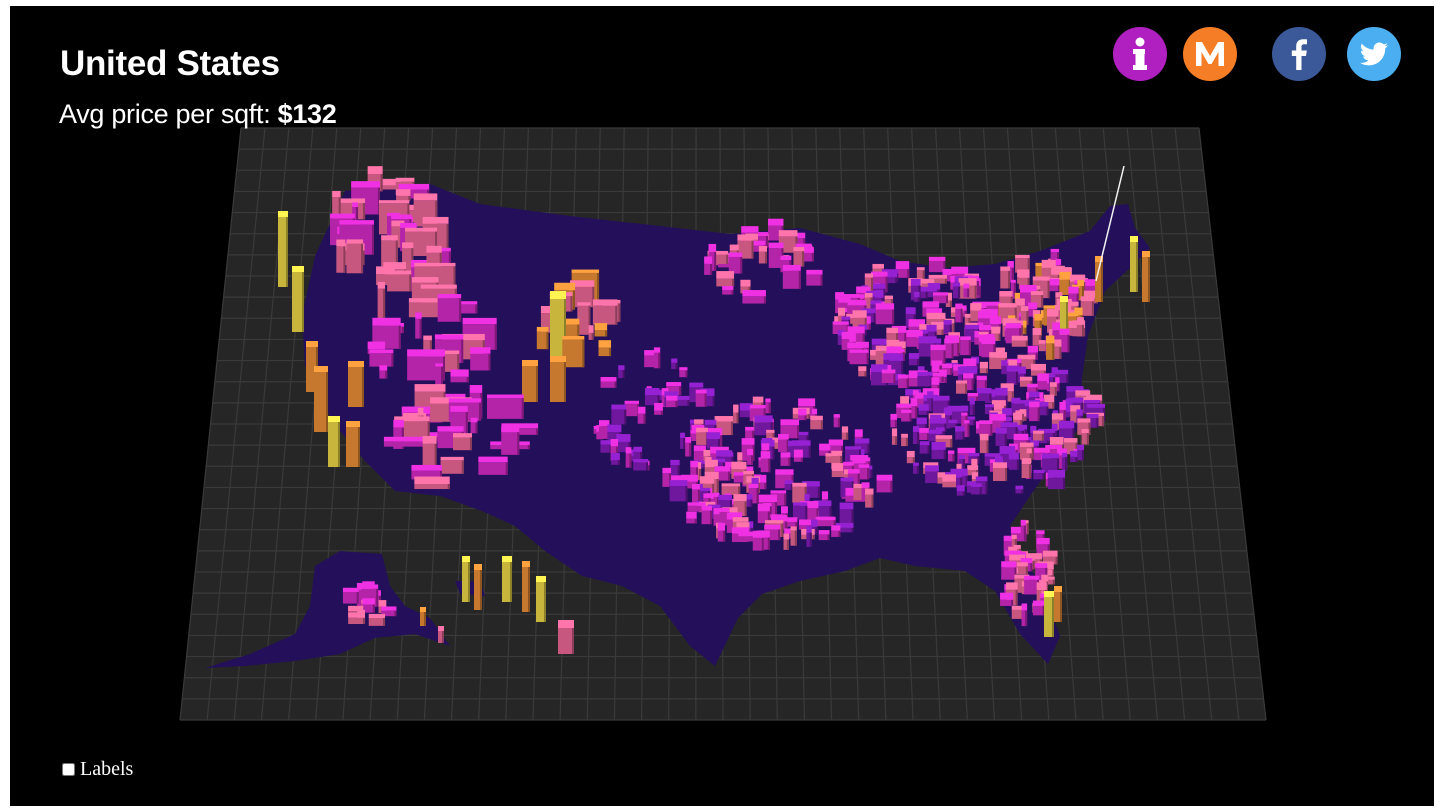  I want to click on metric-value: $132, so click(307, 114).